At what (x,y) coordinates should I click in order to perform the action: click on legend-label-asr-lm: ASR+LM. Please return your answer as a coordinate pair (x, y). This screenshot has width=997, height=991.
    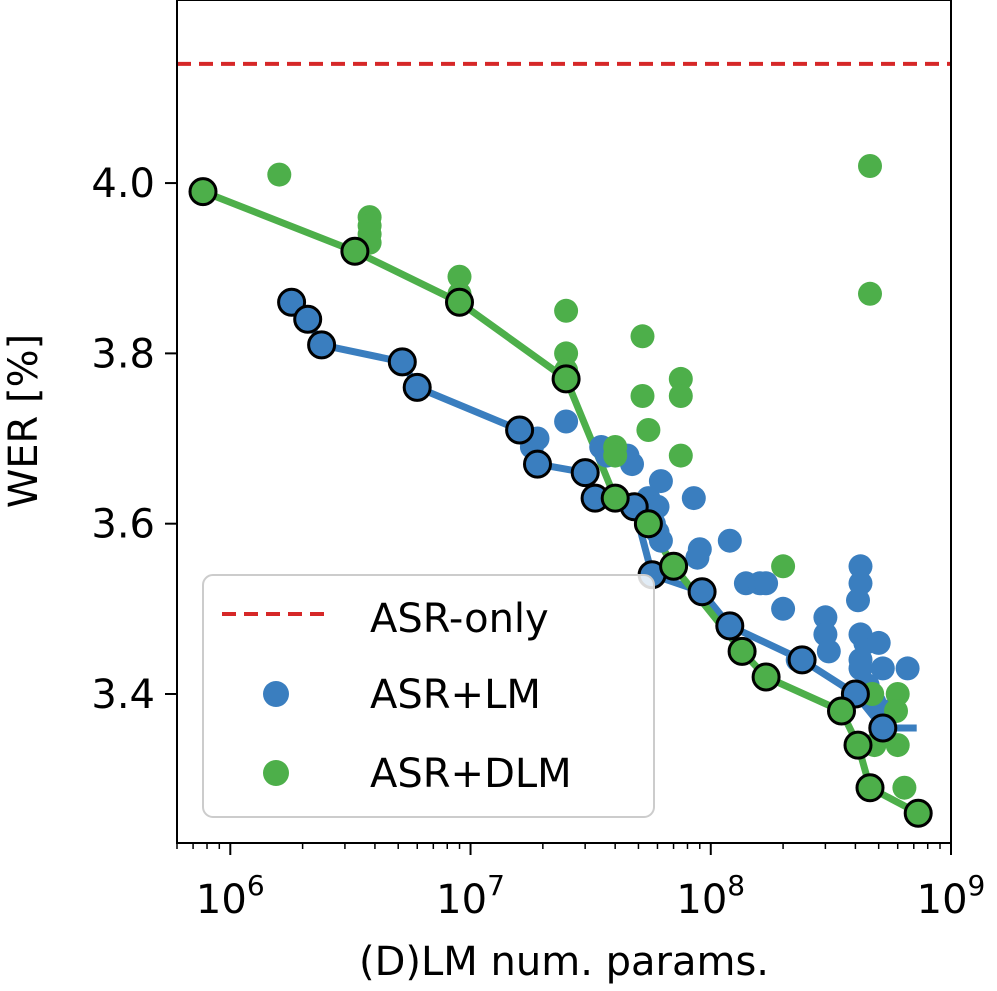
    Looking at the image, I should click on (455, 695).